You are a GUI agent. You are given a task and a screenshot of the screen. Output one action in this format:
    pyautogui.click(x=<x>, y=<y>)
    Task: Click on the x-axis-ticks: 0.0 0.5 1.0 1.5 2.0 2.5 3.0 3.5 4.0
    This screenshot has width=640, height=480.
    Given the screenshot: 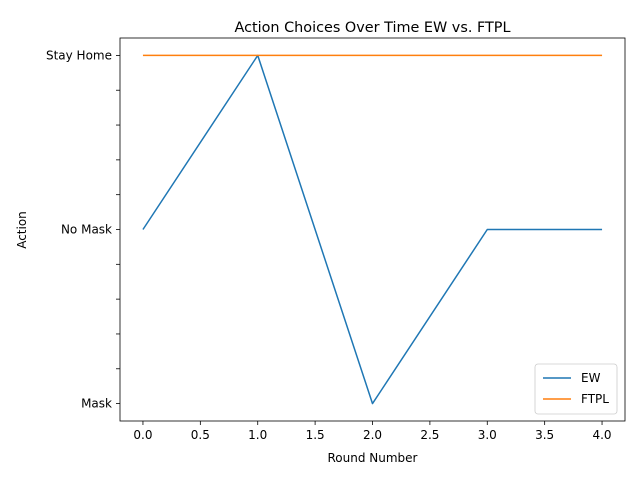 What is the action you would take?
    pyautogui.click(x=372, y=431)
    